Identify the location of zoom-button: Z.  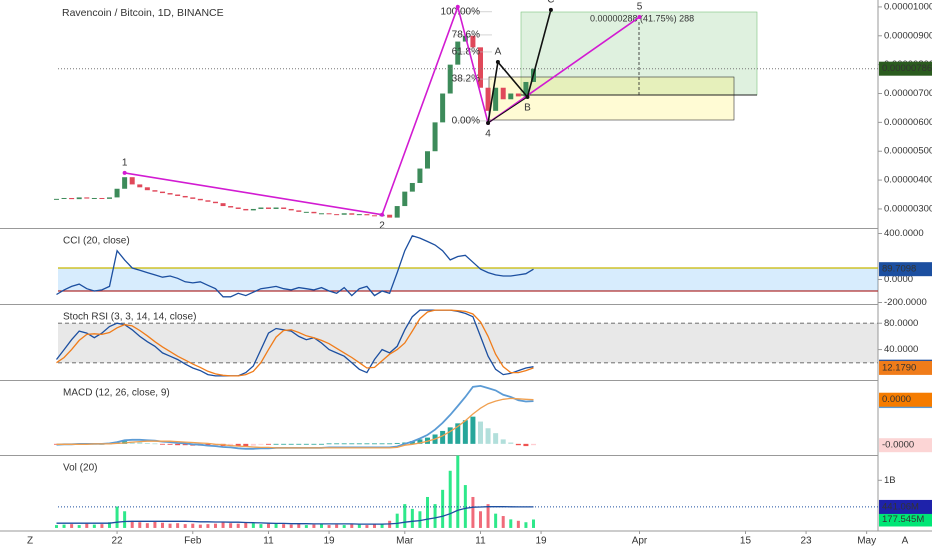
(30, 541).